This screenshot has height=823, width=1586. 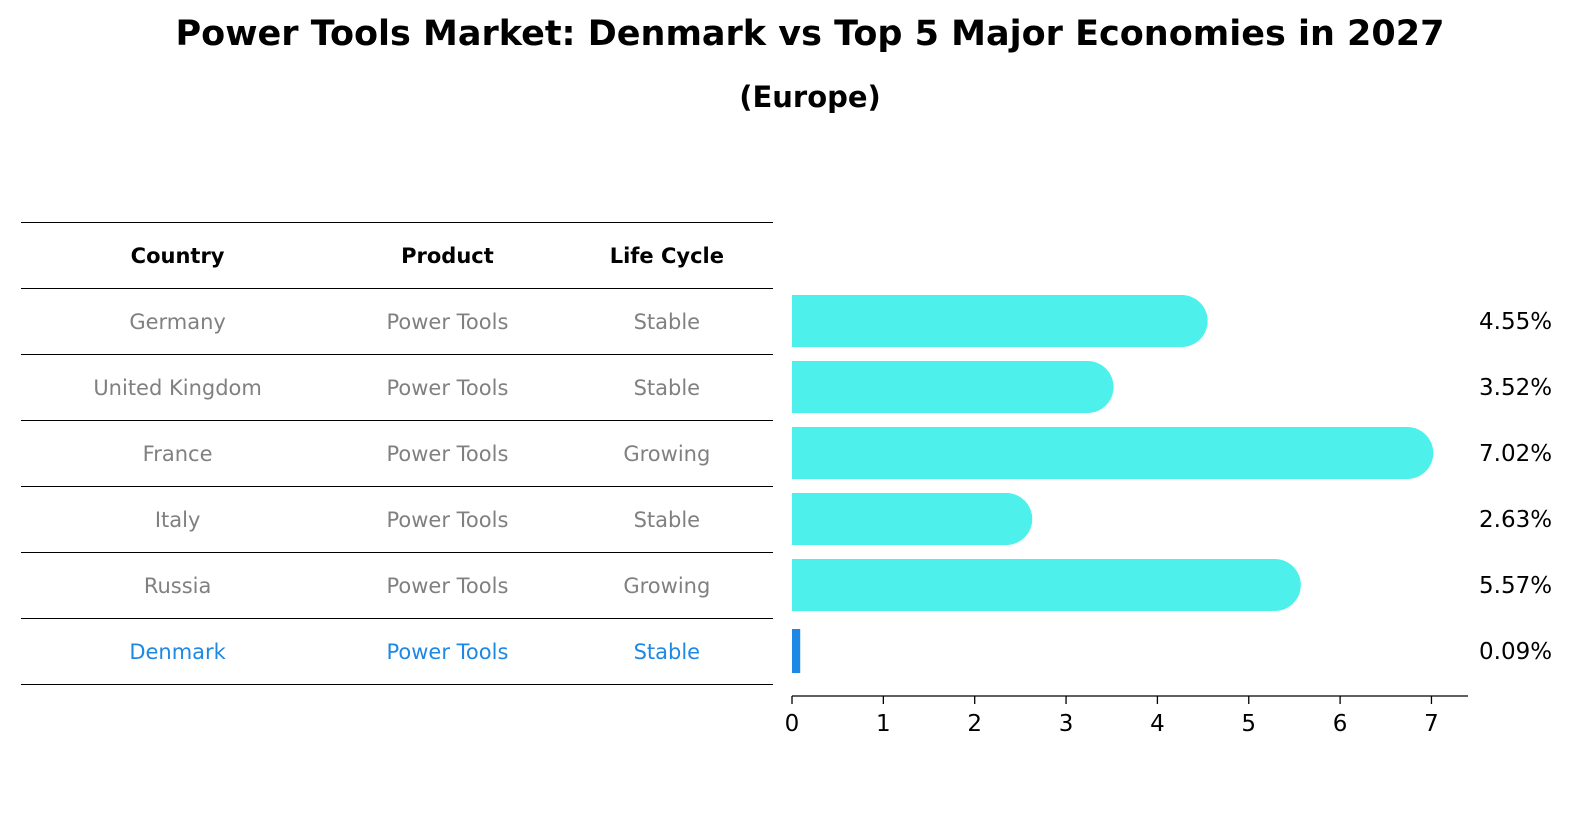 I want to click on table-row: United Kingdom Power Tools Stable, so click(x=397, y=387).